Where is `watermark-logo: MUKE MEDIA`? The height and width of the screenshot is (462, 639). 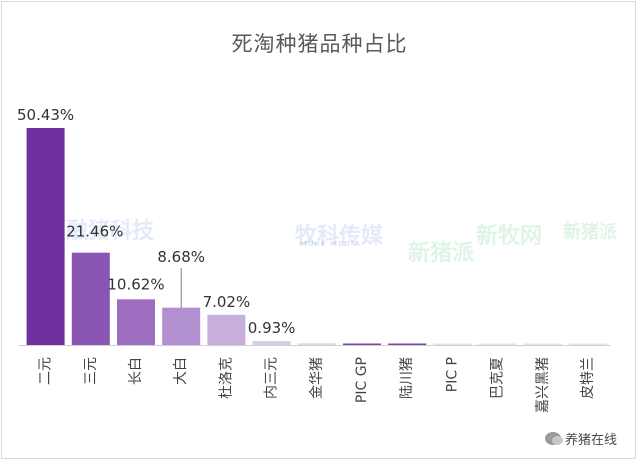 watermark-logo: MUKE MEDIA is located at coordinates (330, 244).